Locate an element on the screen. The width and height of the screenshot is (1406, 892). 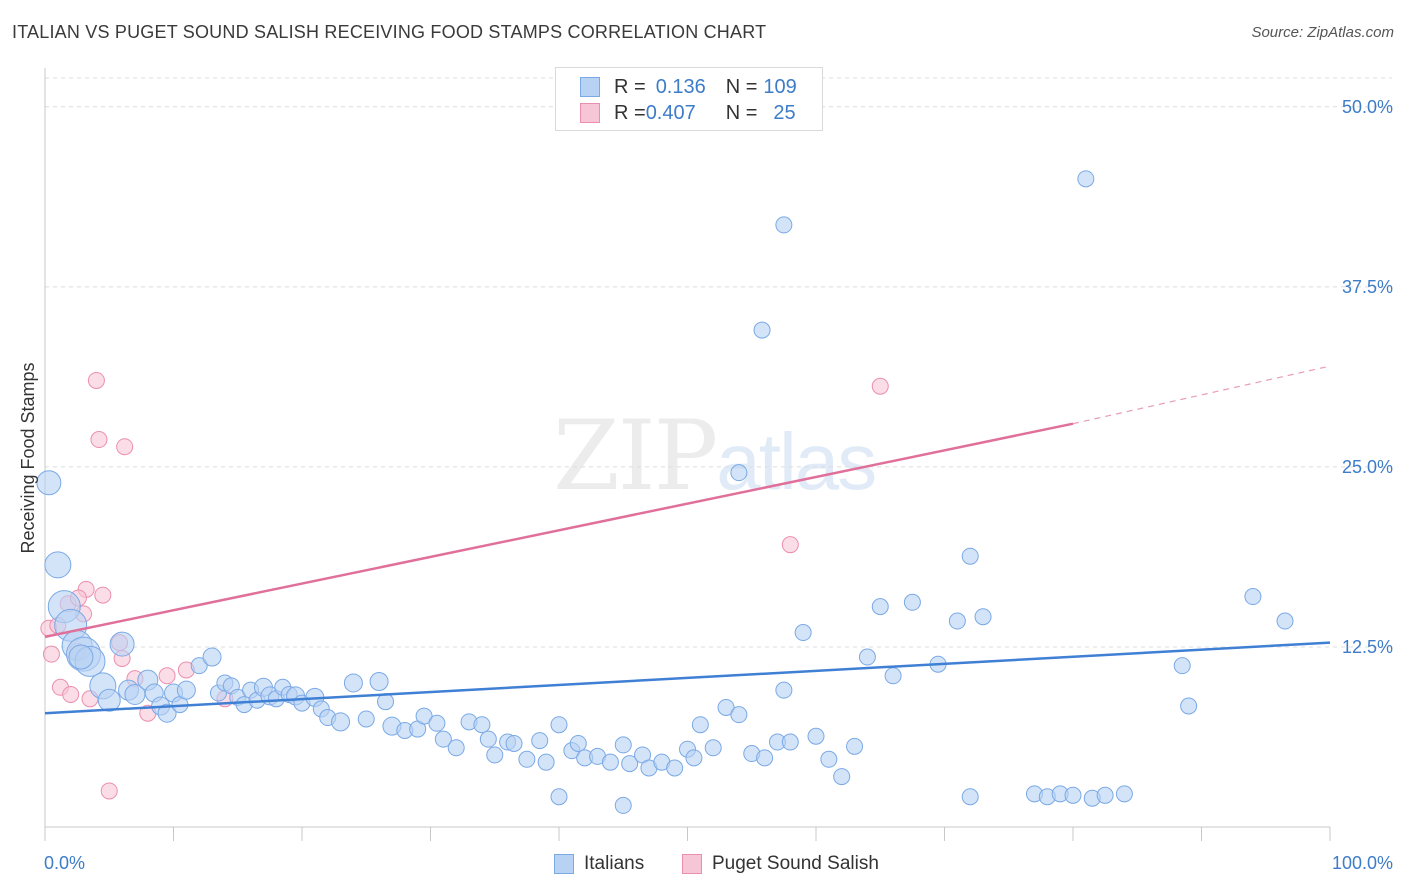
legend: R = 0.136 N = 109 R = 0.407 N = 25 is located at coordinates (689, 99).